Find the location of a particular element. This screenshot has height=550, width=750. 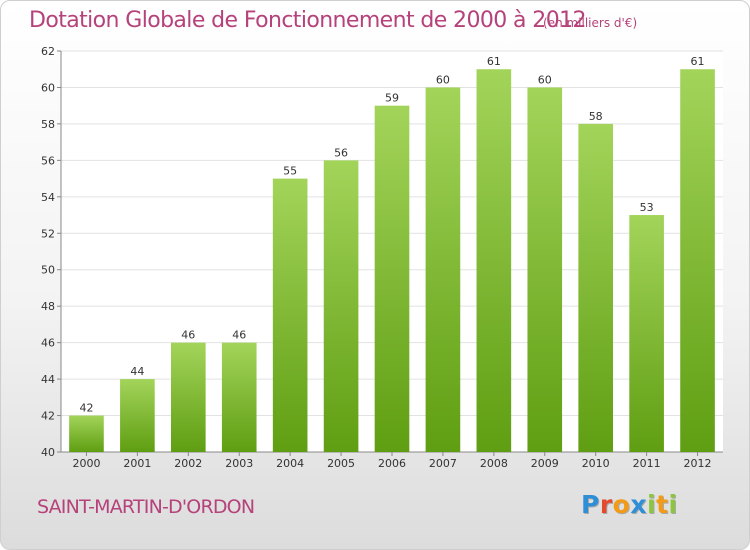

bar-value-label: 58 is located at coordinates (596, 116).